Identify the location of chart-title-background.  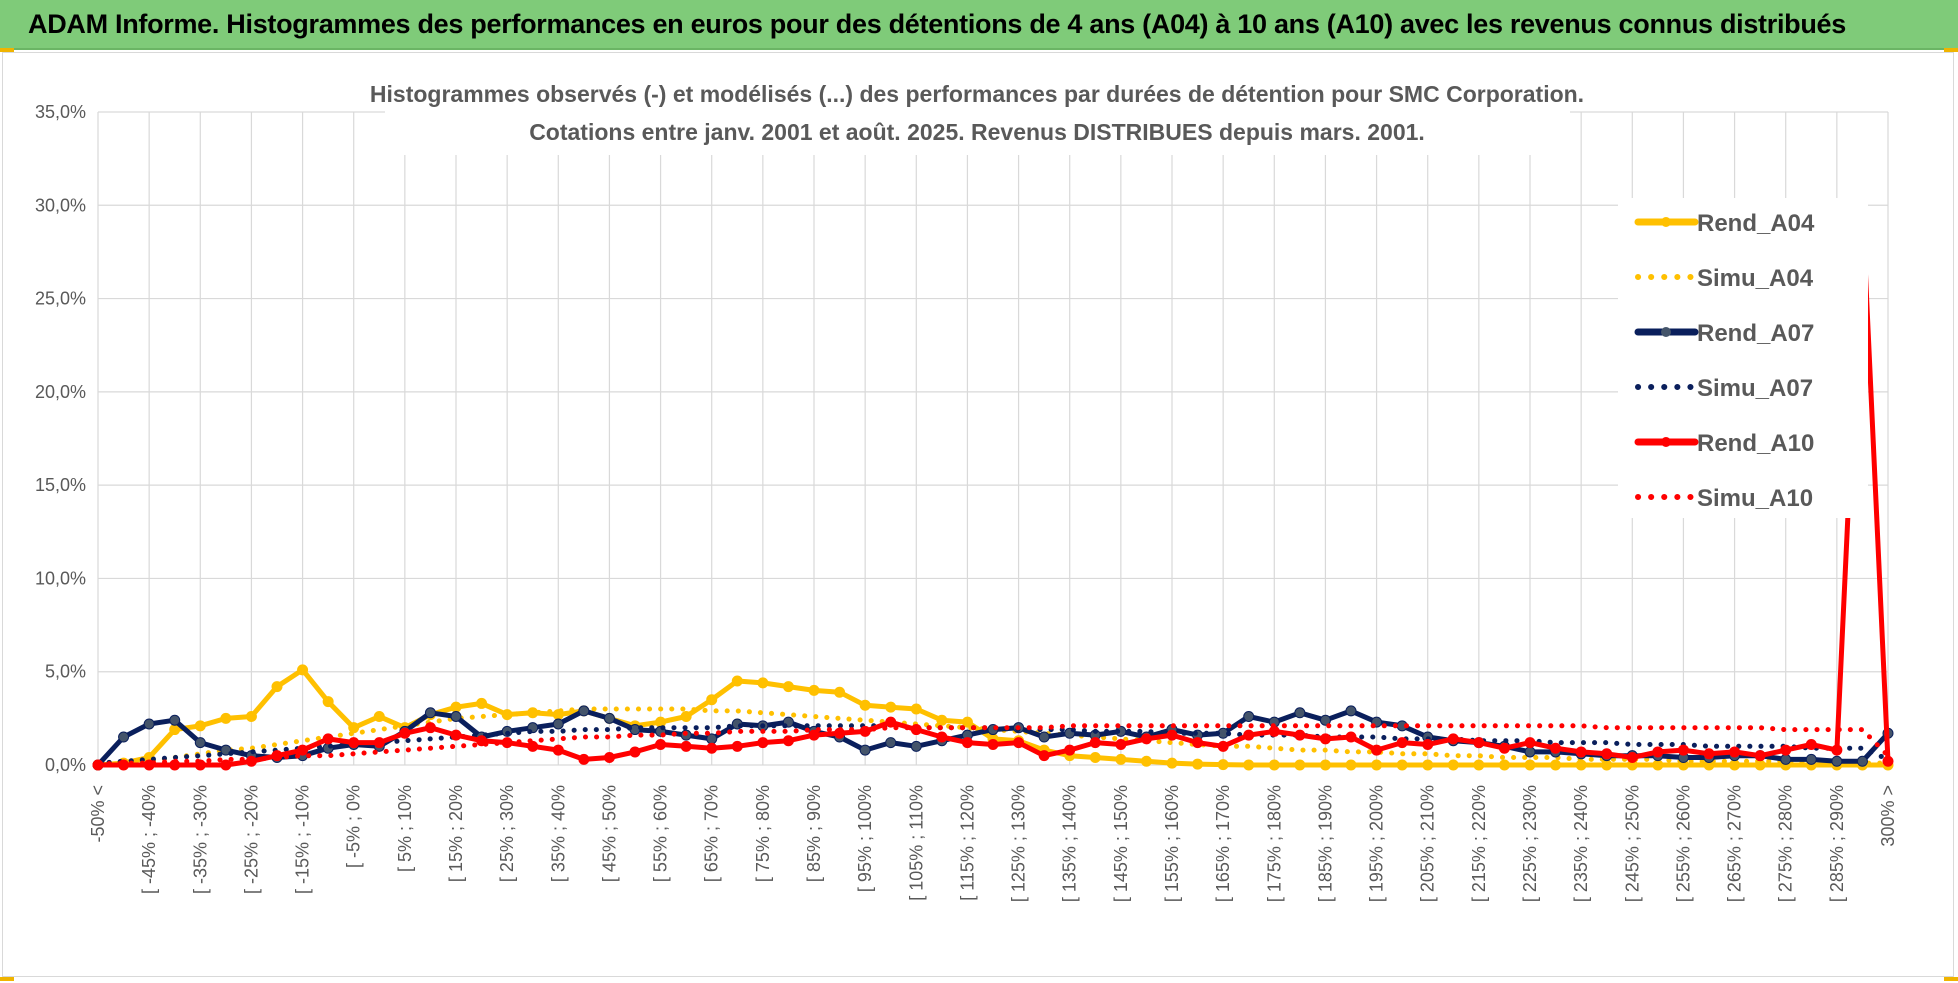
(977, 115).